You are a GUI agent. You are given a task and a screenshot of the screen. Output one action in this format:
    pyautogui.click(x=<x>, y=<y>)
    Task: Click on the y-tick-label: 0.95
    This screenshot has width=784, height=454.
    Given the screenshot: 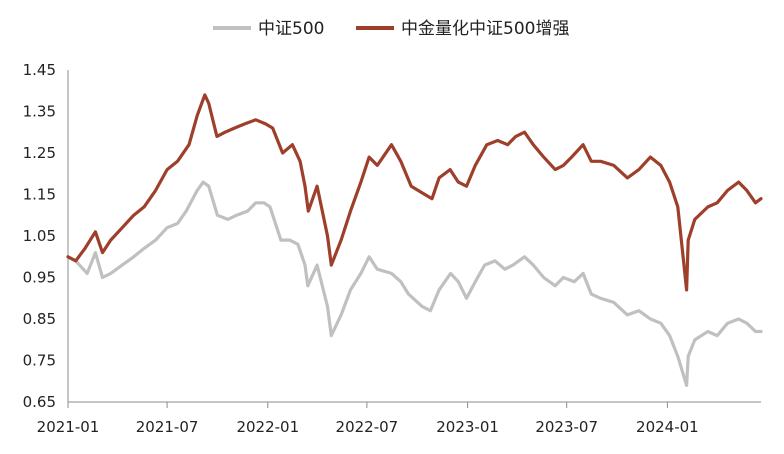 What is the action you would take?
    pyautogui.click(x=39, y=278)
    